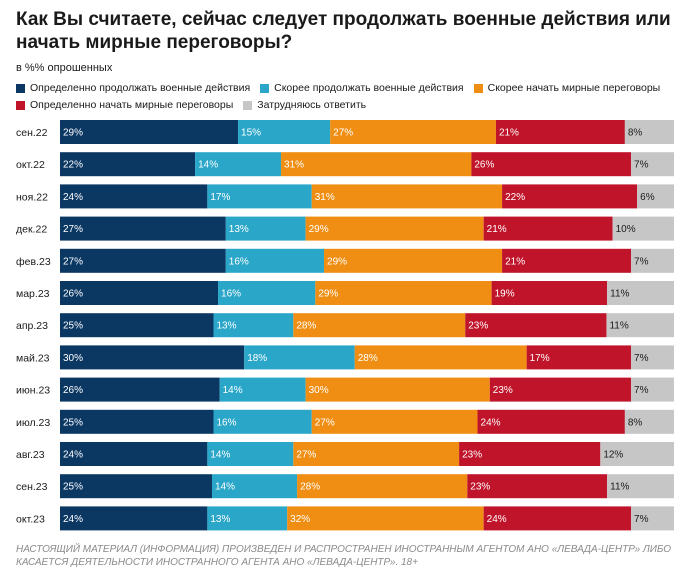 The height and width of the screenshot is (574, 690). I want to click on legend-label: Определенно продолжать военные действия, so click(140, 88).